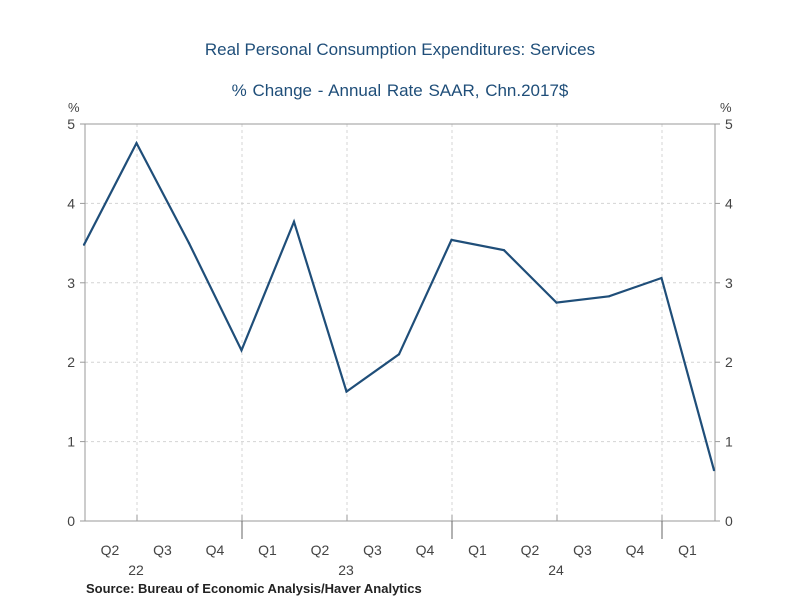  I want to click on y-tick-label-right: 2, so click(729, 362).